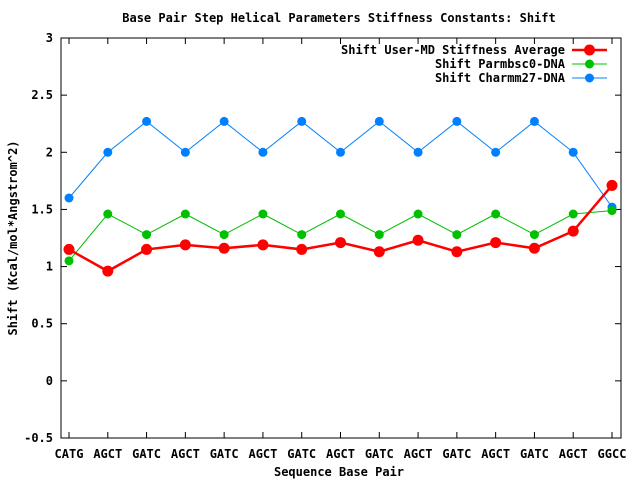 This screenshot has height=480, width=640. Describe the element at coordinates (42, 95) in the screenshot. I see `y-tick-label: 2.5` at that location.